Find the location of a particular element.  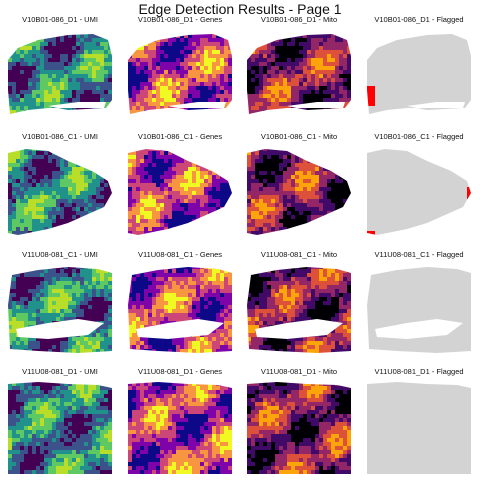

spatial-panel-genes is located at coordinates (180, 193).